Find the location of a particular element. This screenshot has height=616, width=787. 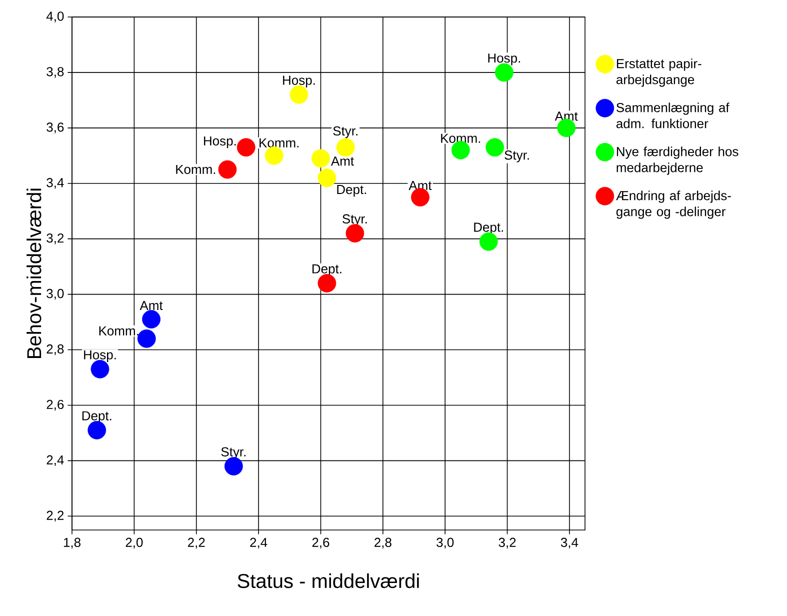

y-tick-label: 3,0 is located at coordinates (55, 294).